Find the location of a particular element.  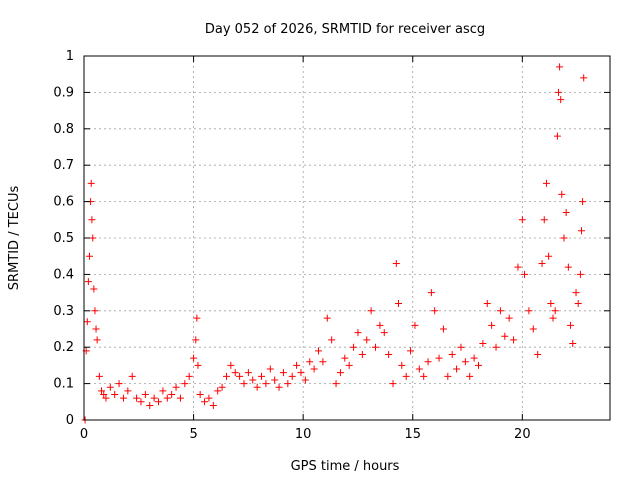

x-tick-label: 5 is located at coordinates (193, 434).